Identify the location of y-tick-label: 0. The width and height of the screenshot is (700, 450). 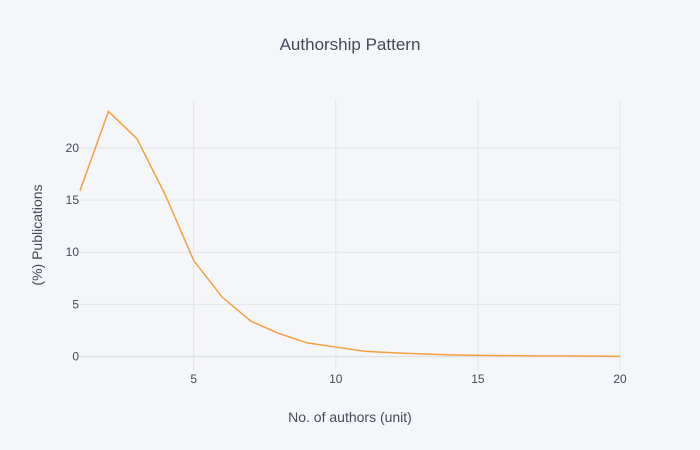
(75, 356).